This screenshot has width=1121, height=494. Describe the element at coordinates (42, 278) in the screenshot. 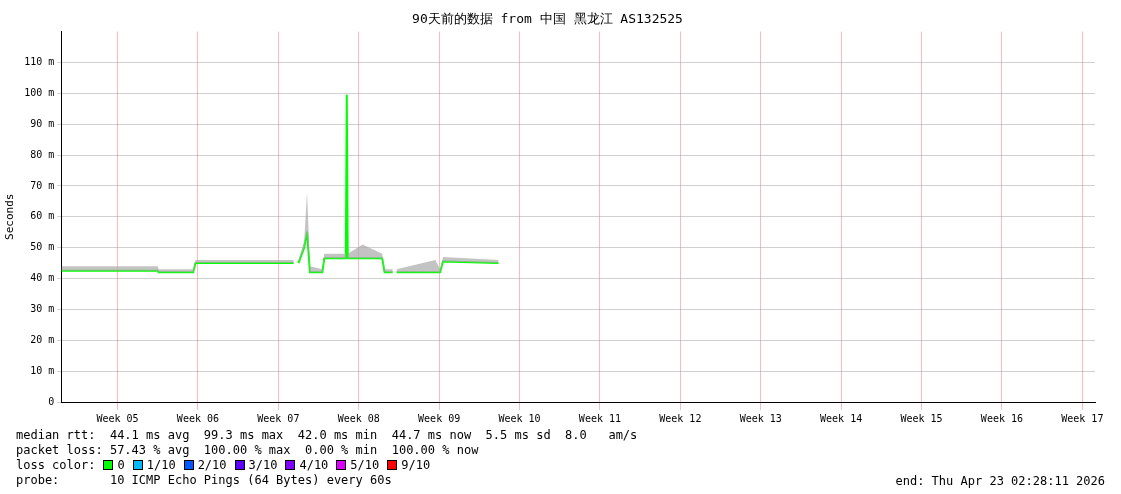

I see `y-tick-label: 40 m` at that location.